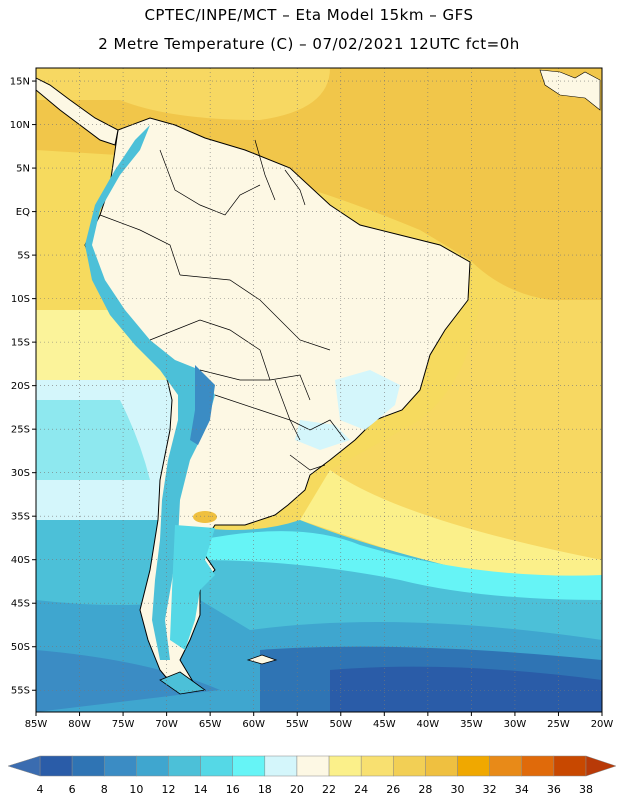  Describe the element at coordinates (466, 430) in the screenshot. I see `ocean-band-southatlantic` at that location.